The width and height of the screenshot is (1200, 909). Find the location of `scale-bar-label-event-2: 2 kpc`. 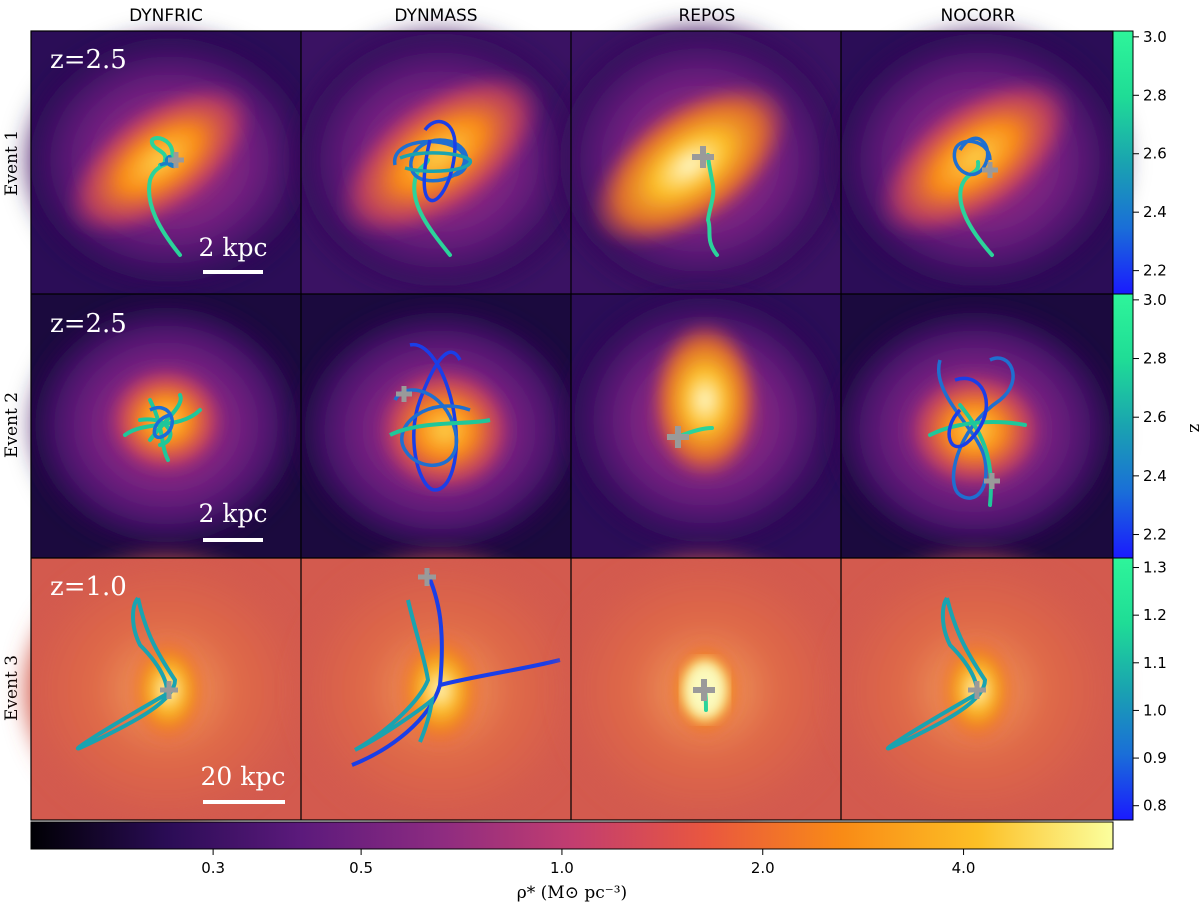

scale-bar-label-event-2: 2 kpc is located at coordinates (232, 513).